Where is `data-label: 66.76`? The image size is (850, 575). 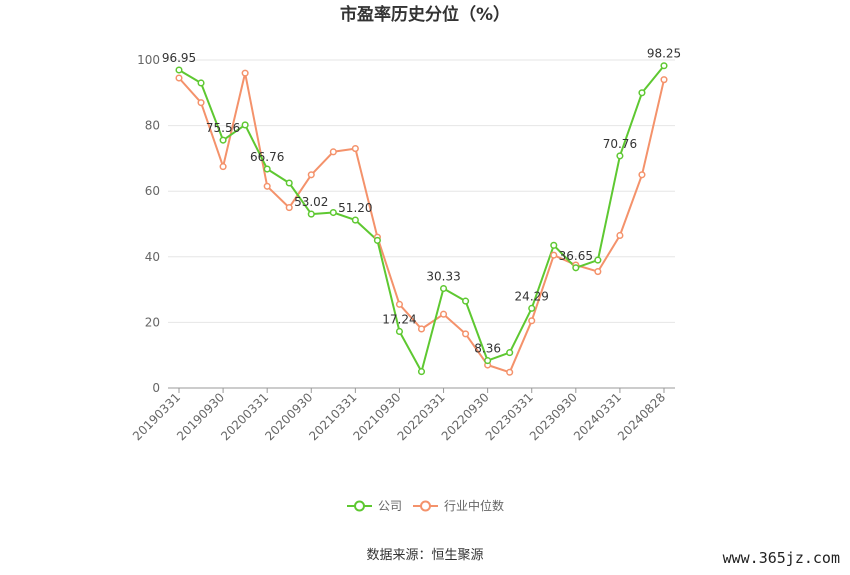 data-label: 66.76 is located at coordinates (267, 157).